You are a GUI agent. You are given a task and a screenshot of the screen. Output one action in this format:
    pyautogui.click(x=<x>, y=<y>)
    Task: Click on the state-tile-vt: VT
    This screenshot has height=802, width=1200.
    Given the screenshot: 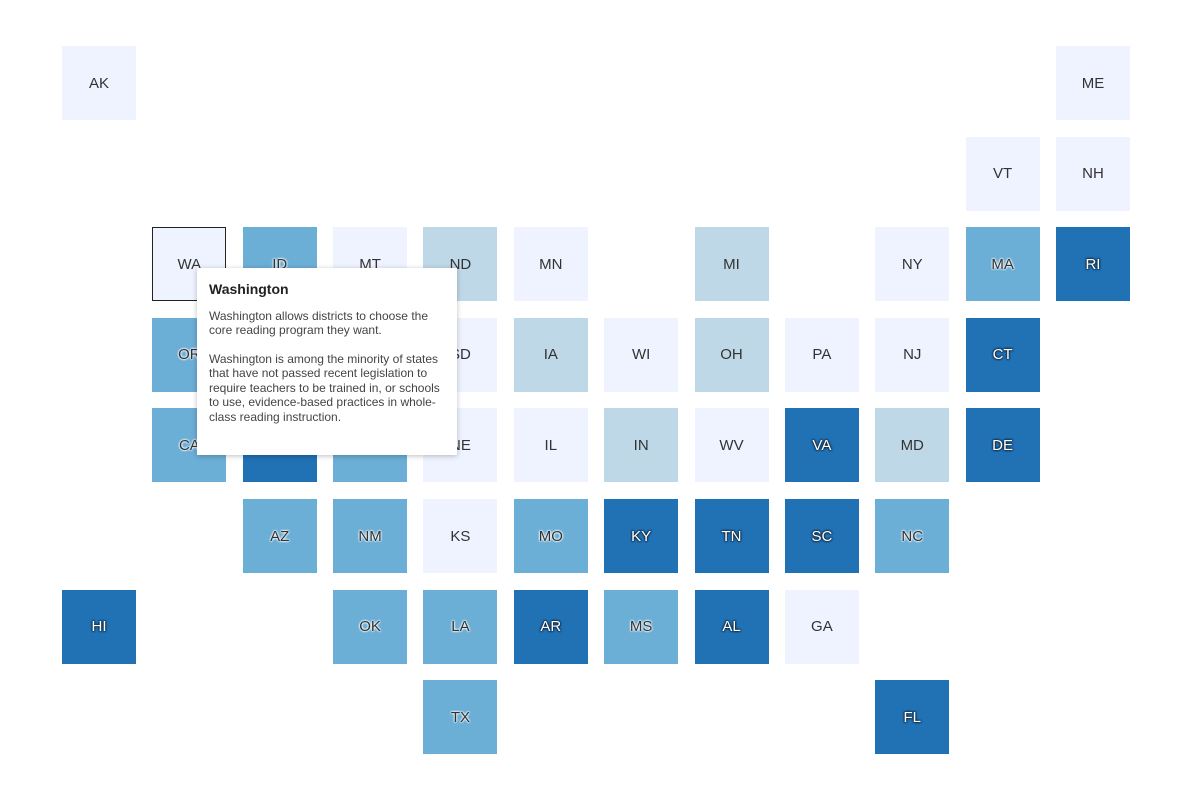 What is the action you would take?
    pyautogui.click(x=1002, y=173)
    